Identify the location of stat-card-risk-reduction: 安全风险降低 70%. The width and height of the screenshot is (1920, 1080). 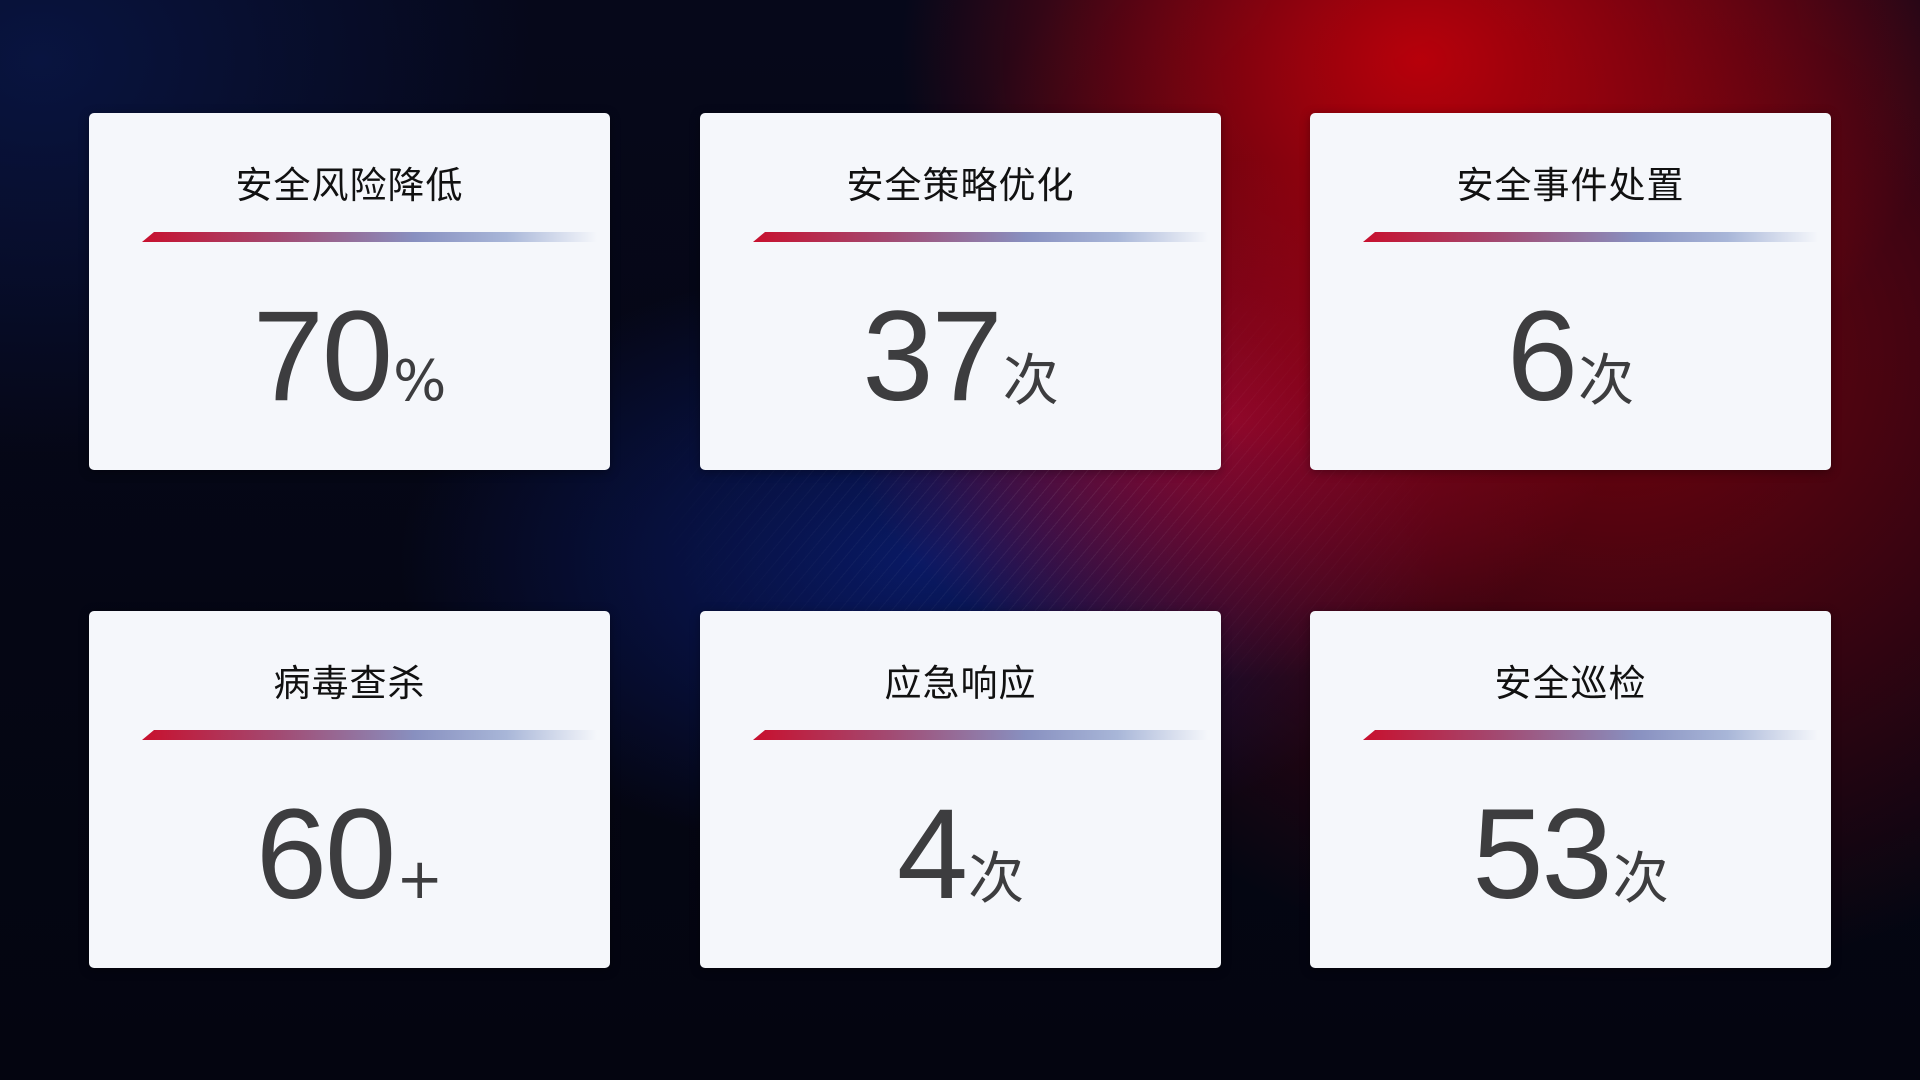
(349, 291).